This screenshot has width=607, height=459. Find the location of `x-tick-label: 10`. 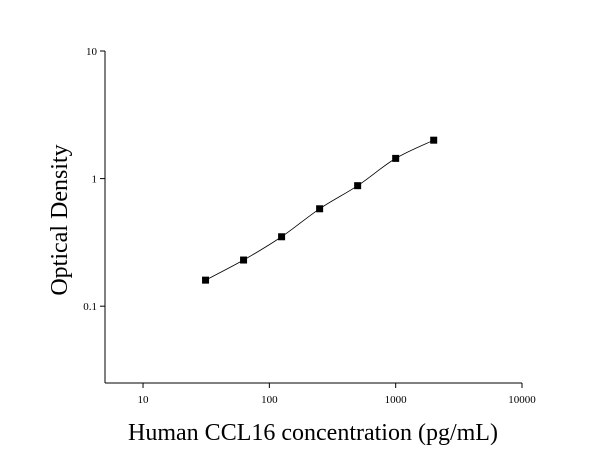

x-tick-label: 10 is located at coordinates (144, 400).